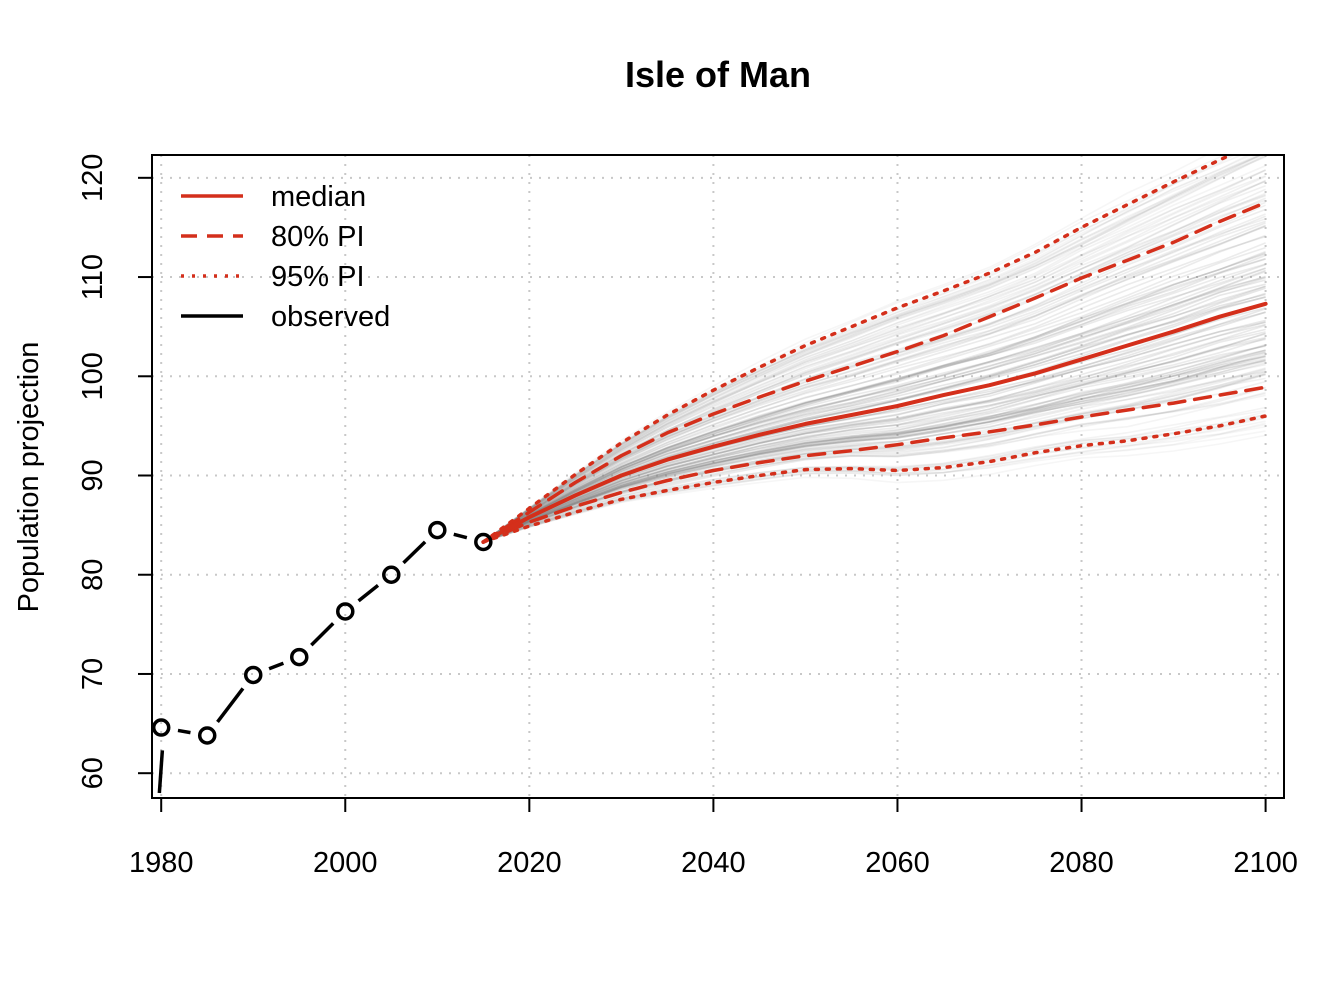 This screenshot has width=1333, height=991. I want to click on observed-series, so click(322, 657).